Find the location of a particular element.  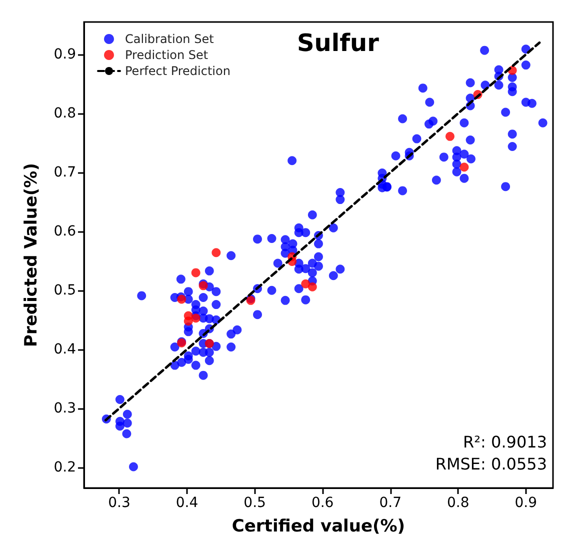

legend-label: Prediction Set is located at coordinates (166, 55).